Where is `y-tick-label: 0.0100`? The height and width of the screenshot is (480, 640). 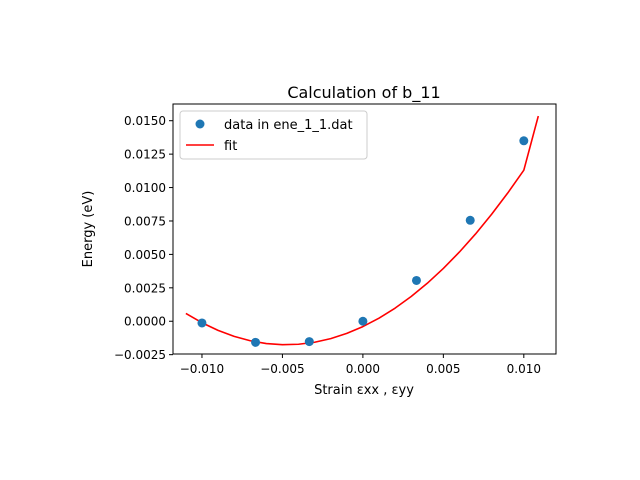 y-tick-label: 0.0100 is located at coordinates (145, 188).